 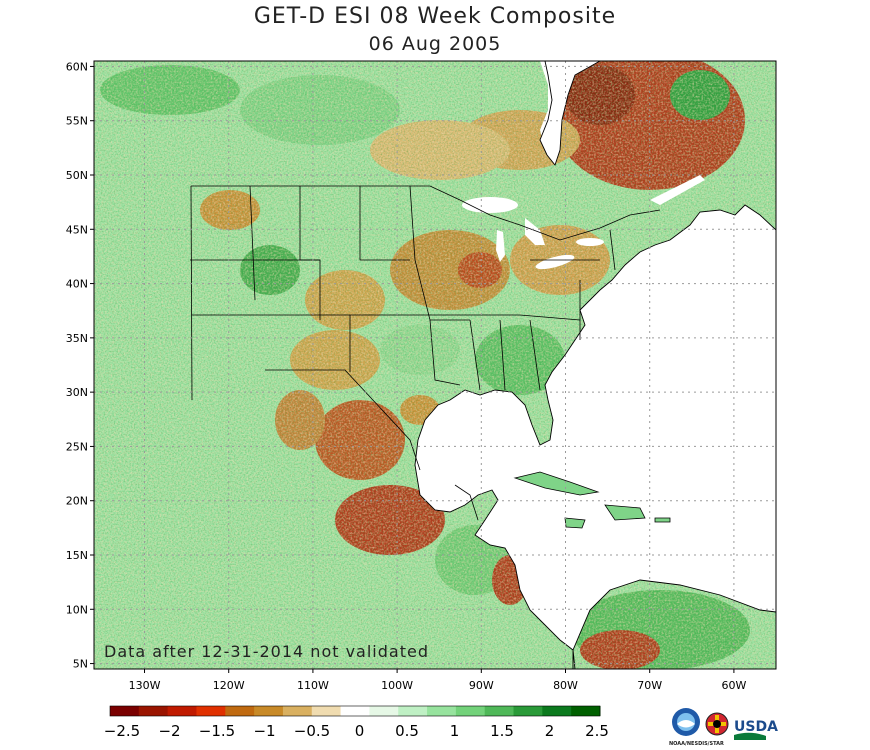 What do you see at coordinates (481, 685) in the screenshot?
I see `lon-tick-label: 90W` at bounding box center [481, 685].